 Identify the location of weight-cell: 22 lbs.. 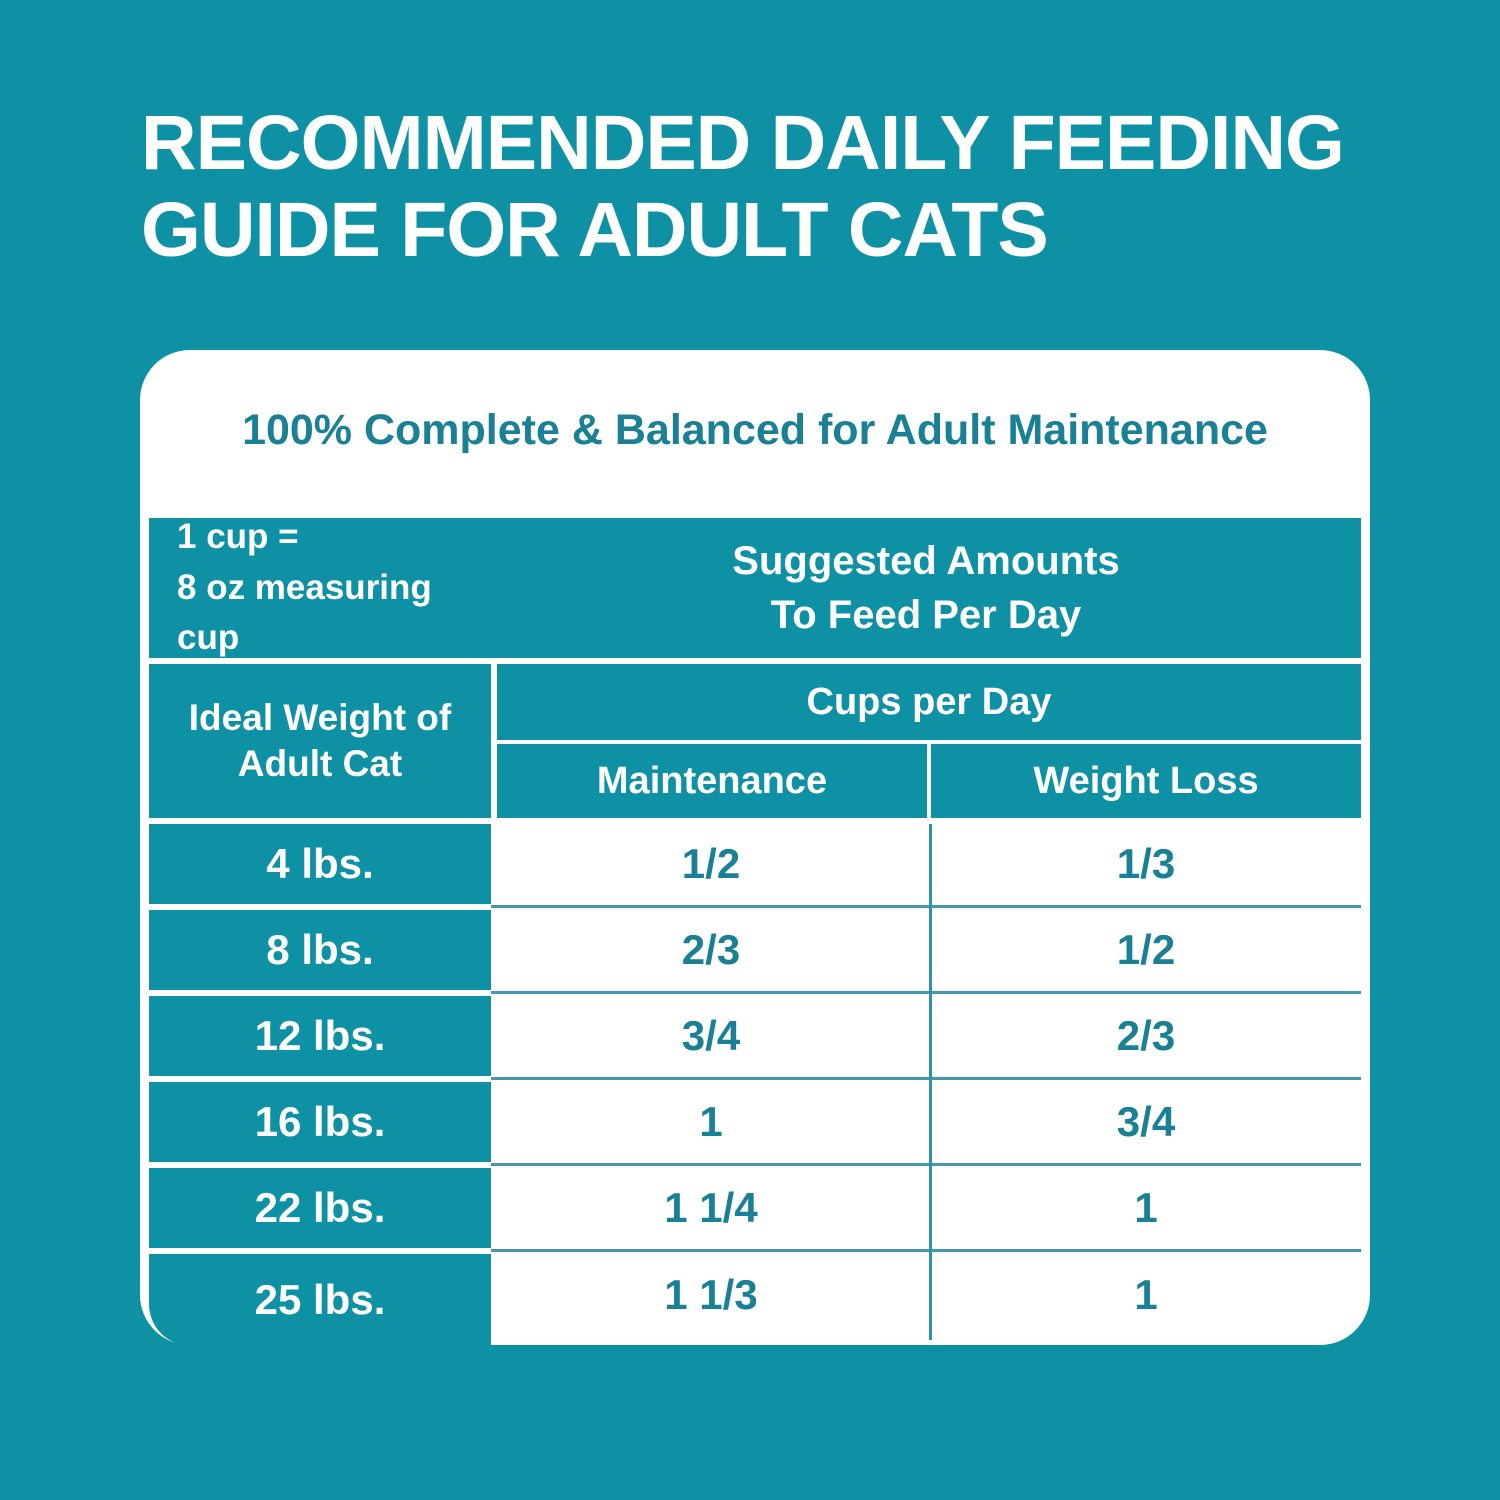
(320, 1208).